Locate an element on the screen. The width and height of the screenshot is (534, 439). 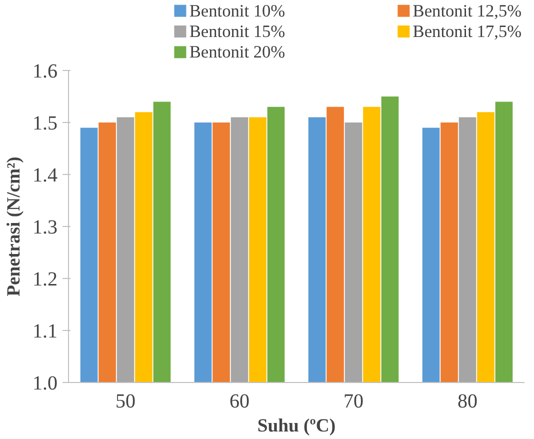
y-tick-label: 1.0 is located at coordinates (45, 383).